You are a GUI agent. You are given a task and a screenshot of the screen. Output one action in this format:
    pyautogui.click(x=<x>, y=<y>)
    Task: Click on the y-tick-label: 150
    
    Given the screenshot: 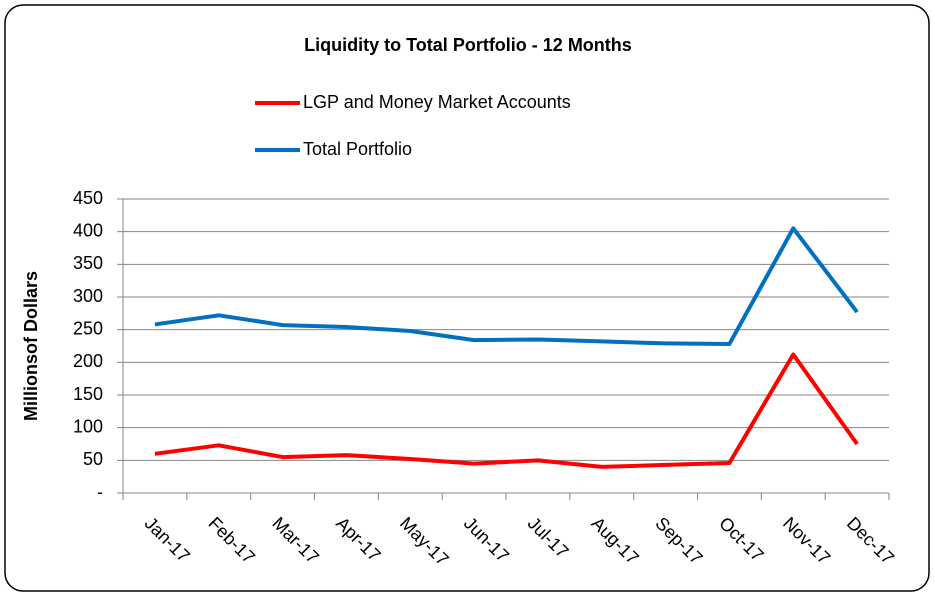 What is the action you would take?
    pyautogui.click(x=88, y=394)
    